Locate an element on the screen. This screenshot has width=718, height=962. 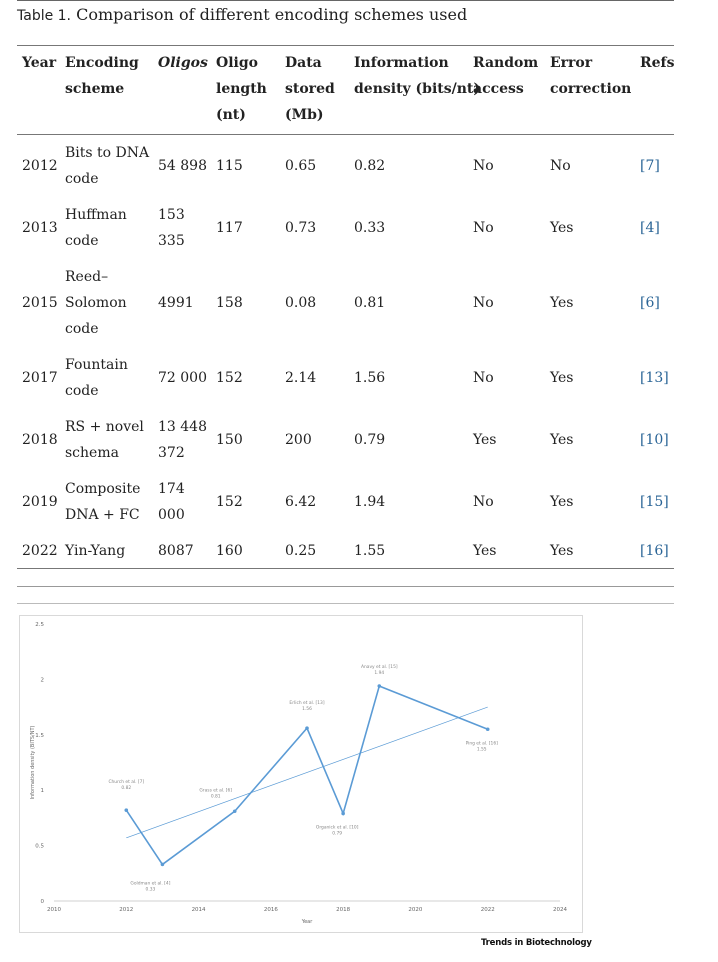
cell-data: 0.73 is located at coordinates (300, 228).